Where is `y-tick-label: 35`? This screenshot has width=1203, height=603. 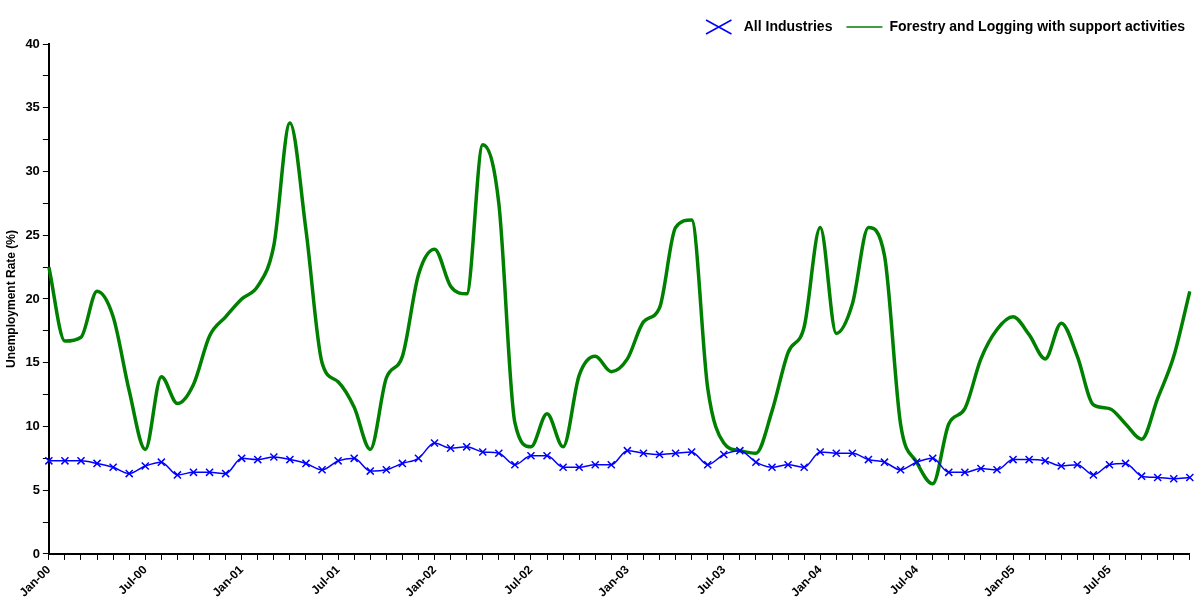 y-tick-label: 35 is located at coordinates (32, 107).